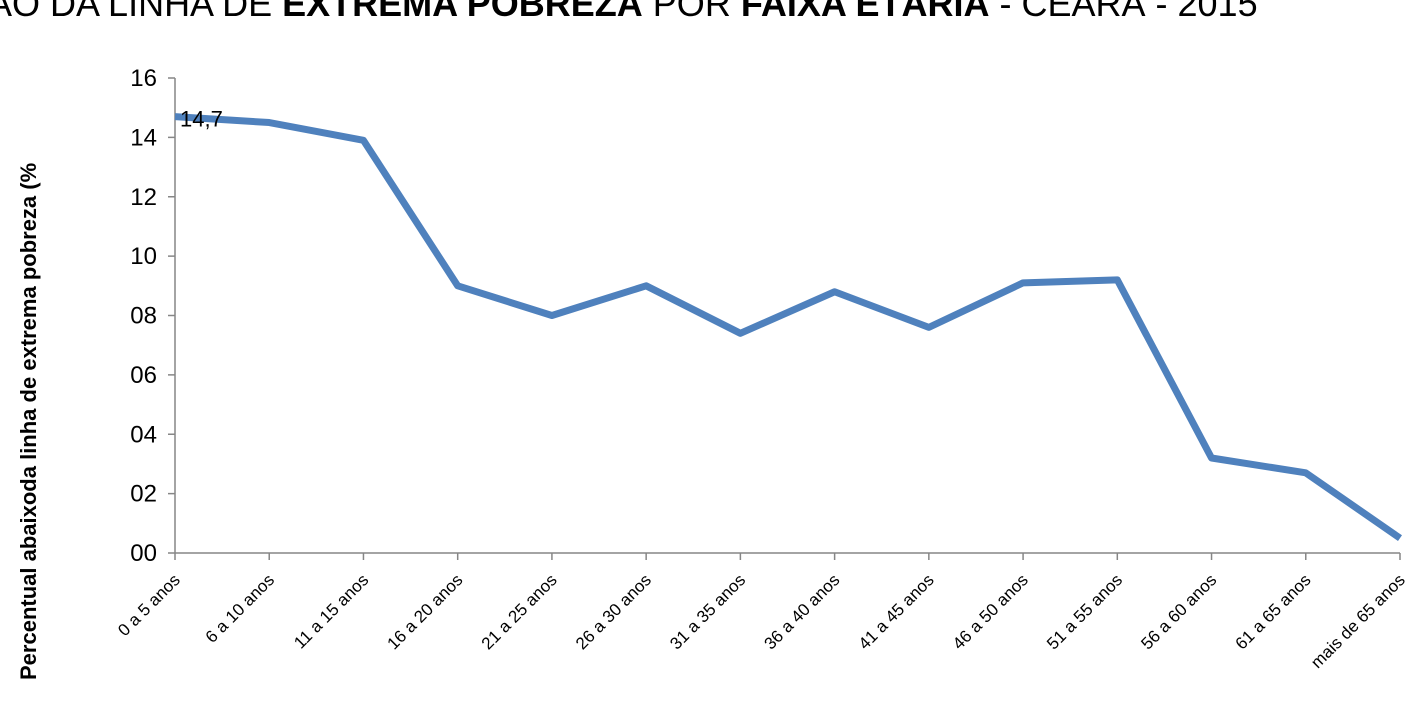  I want to click on x-tick-label: 46 a 50 anos, so click(990, 611).